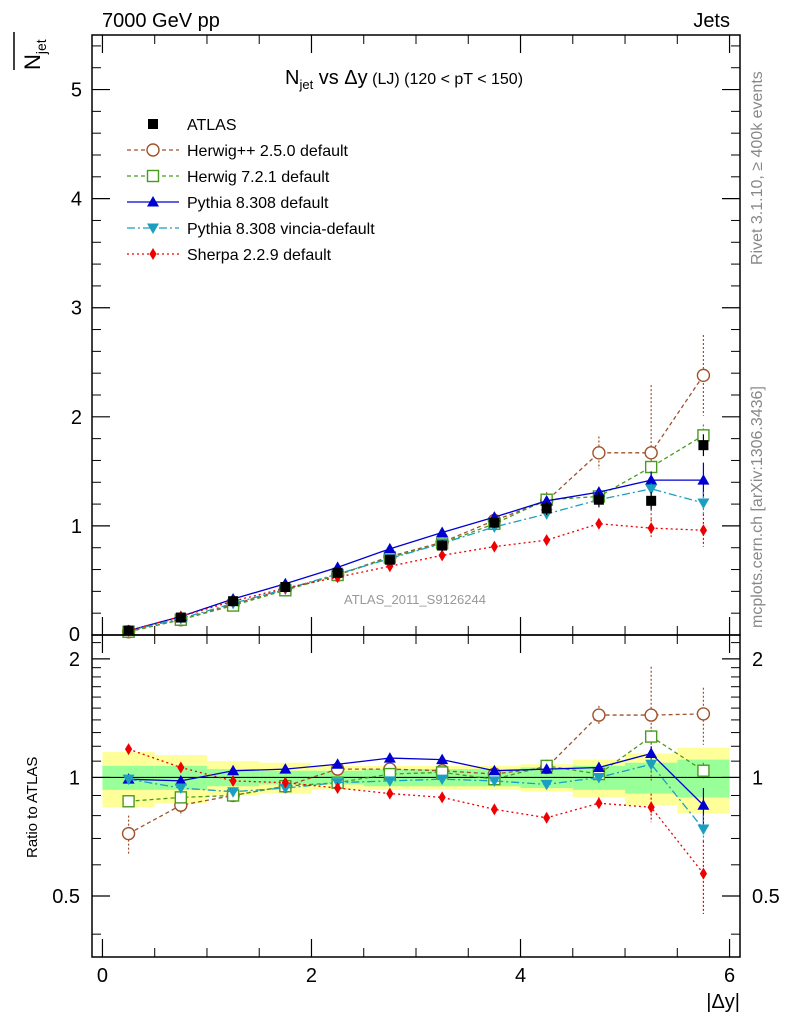  Describe the element at coordinates (384, 79) in the screenshot. I see `title-small: (LJ)` at that location.